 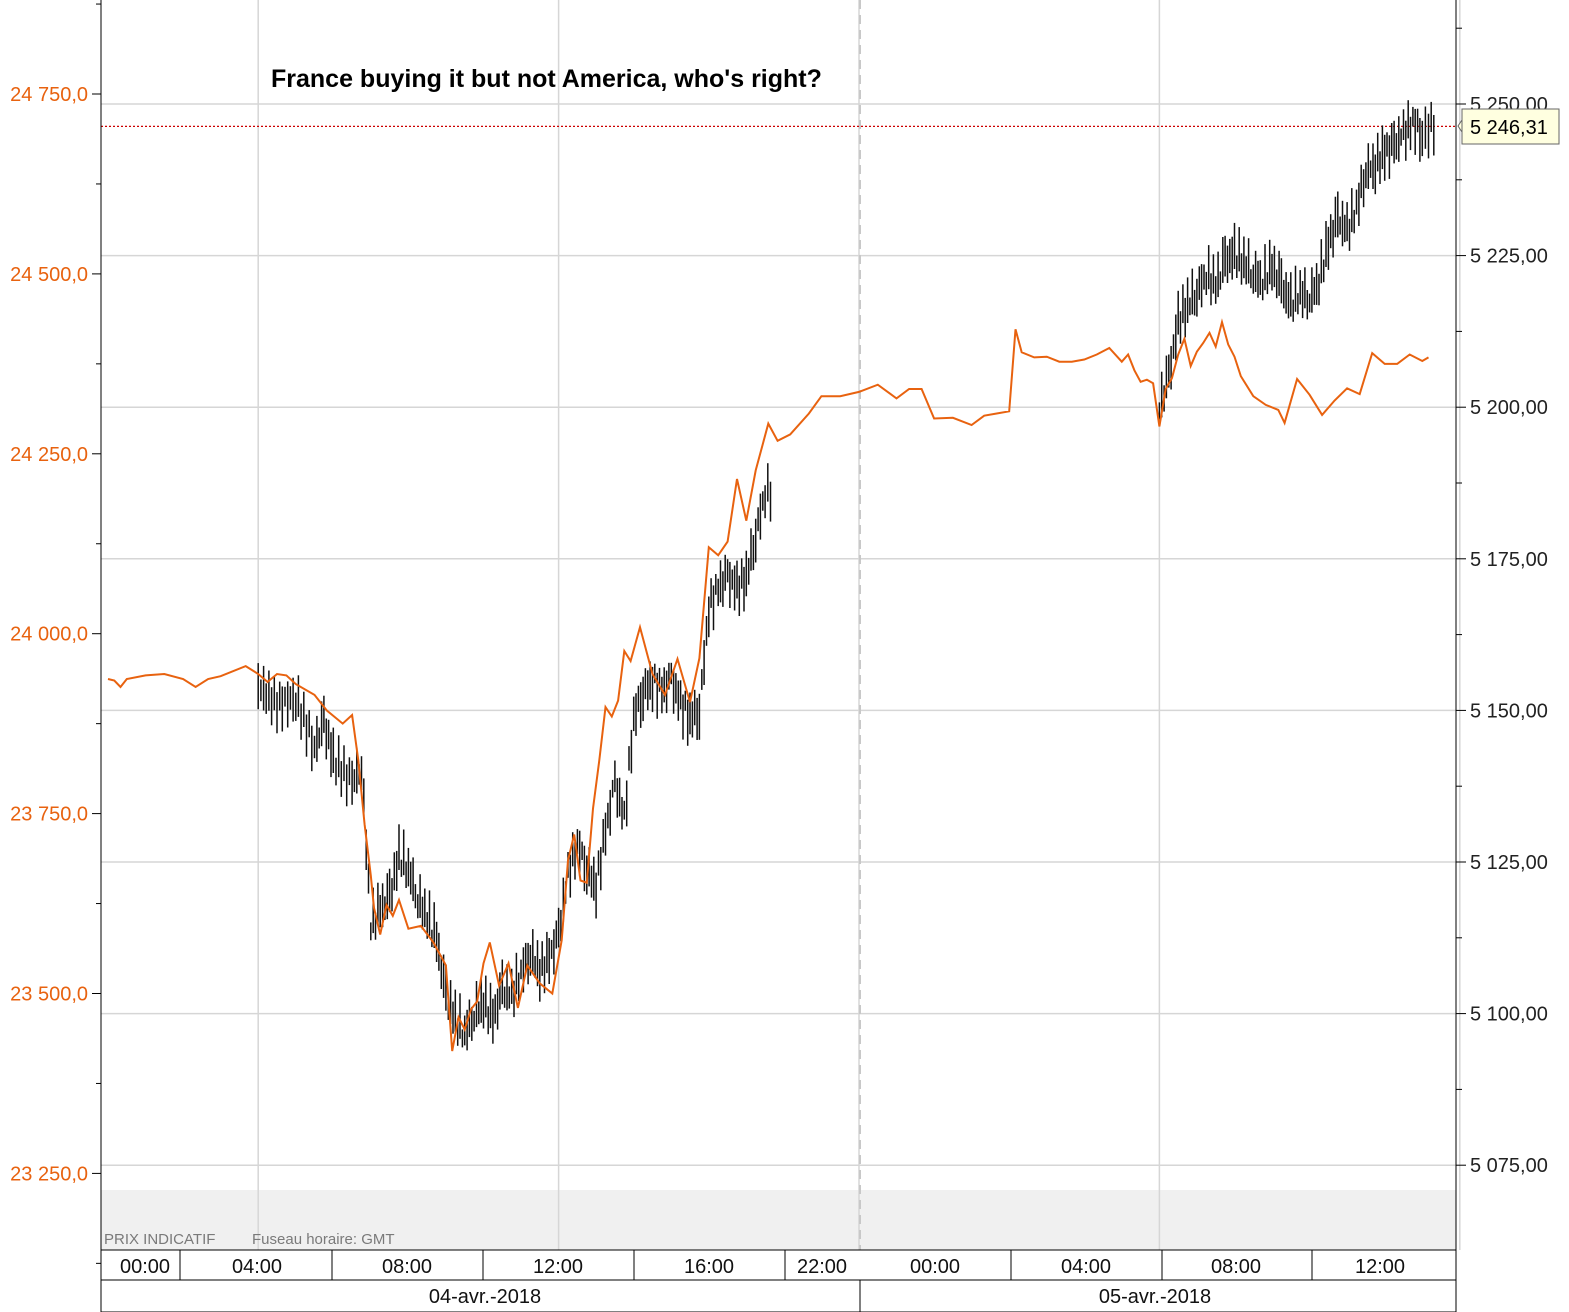 I want to click on time-axis-row, so click(x=778, y=1265).